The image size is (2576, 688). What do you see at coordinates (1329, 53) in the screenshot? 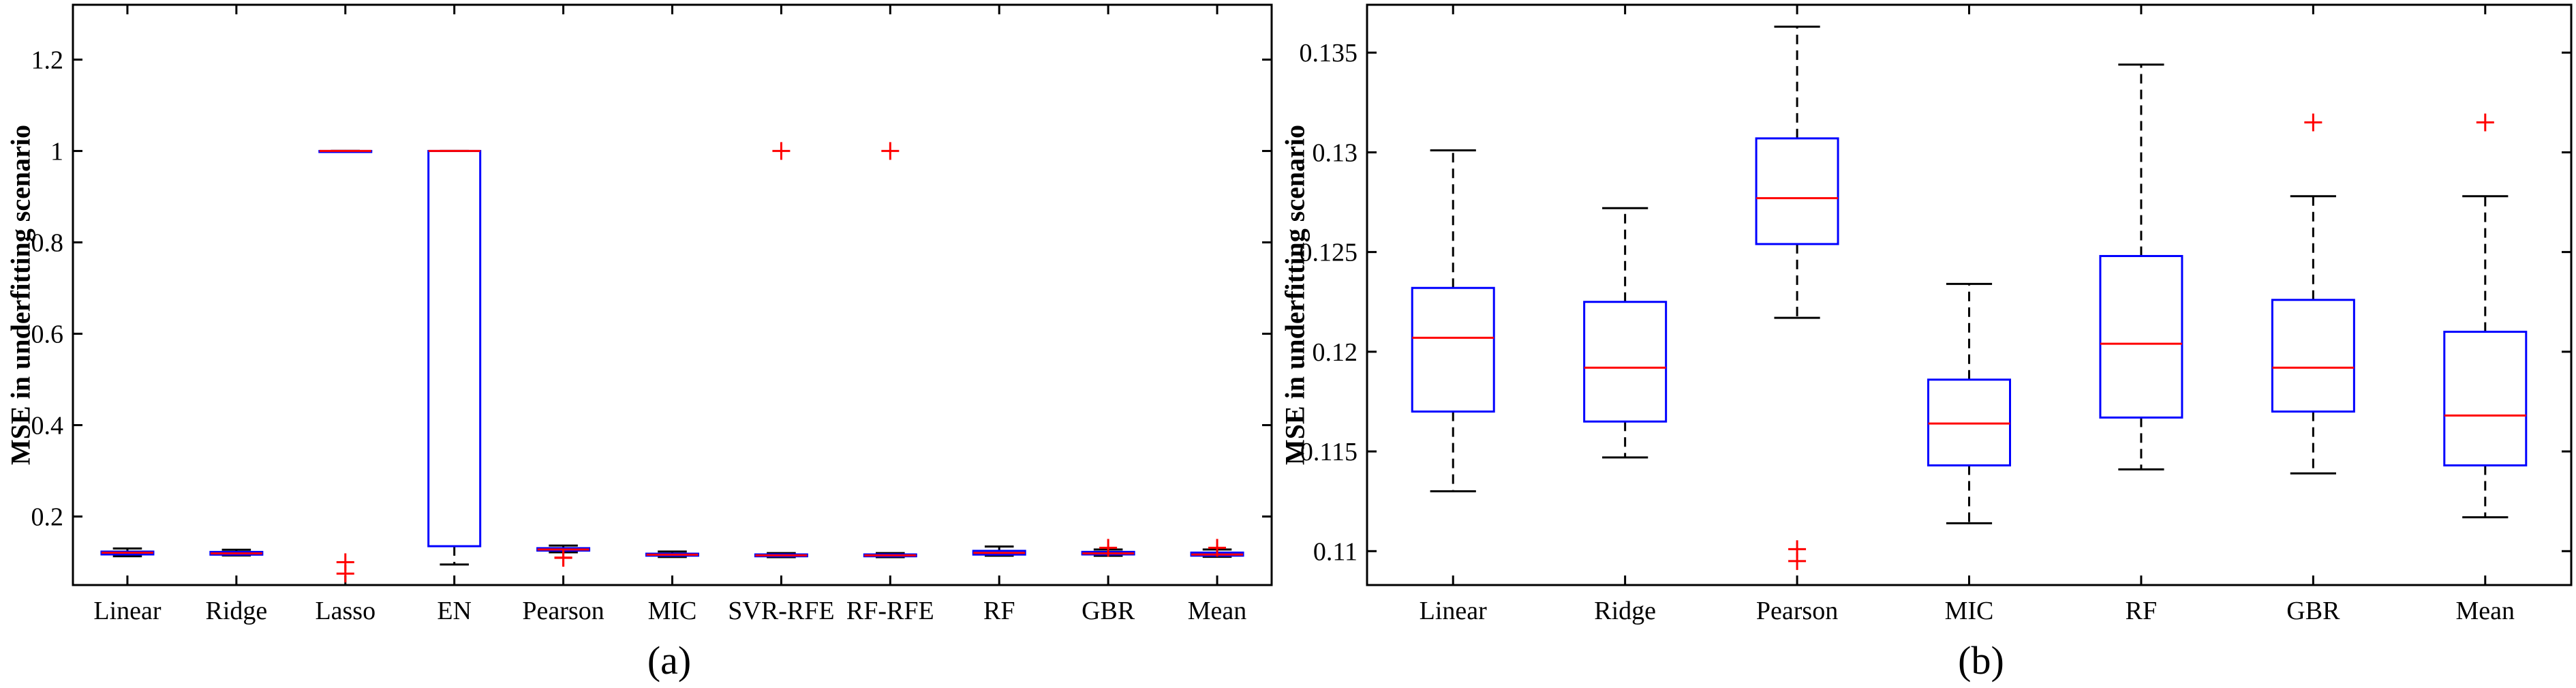
I see `y-tick-label: 0.135` at bounding box center [1329, 53].